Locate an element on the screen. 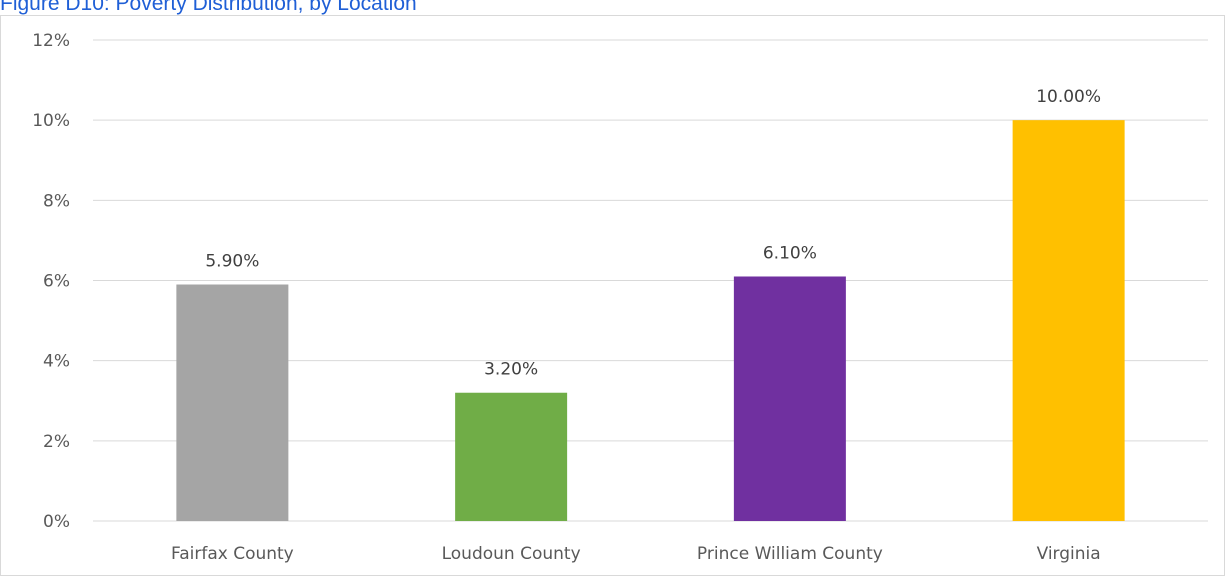 This screenshot has width=1227, height=578. data-label: 3.20% is located at coordinates (511, 370).